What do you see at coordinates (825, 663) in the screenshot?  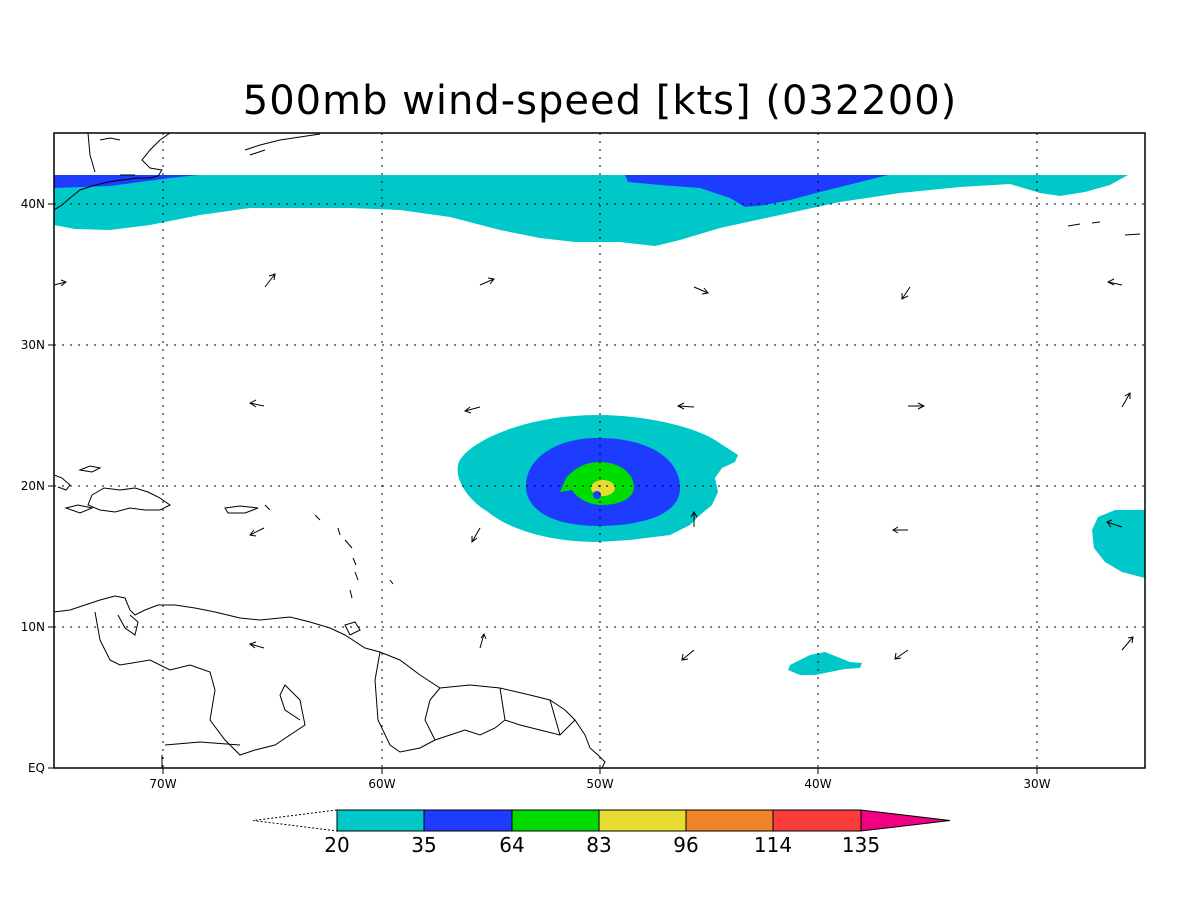 I see `southeast-20kt-patch` at bounding box center [825, 663].